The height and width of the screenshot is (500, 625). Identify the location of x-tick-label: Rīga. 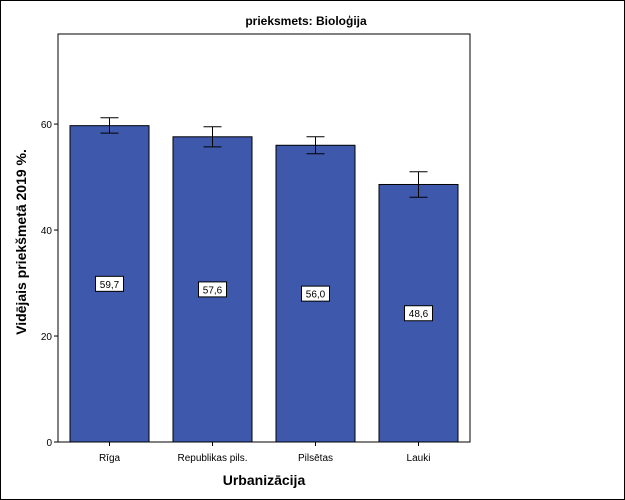
(110, 458).